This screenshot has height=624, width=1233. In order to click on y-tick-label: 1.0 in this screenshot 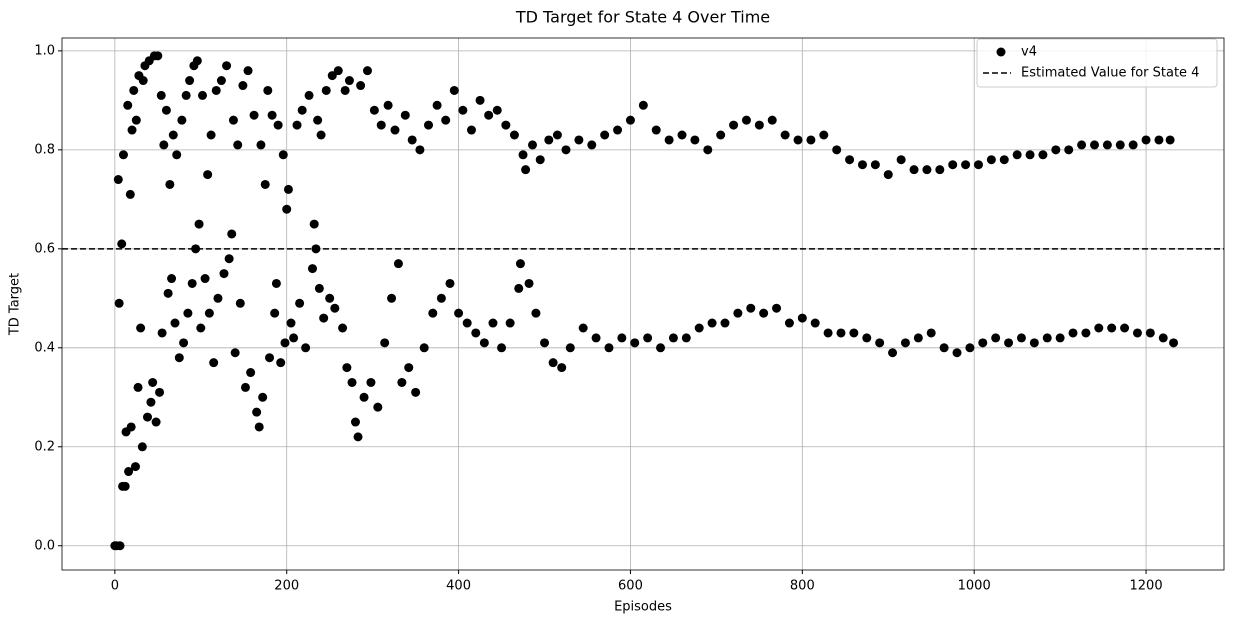, I will do `click(44, 50)`.